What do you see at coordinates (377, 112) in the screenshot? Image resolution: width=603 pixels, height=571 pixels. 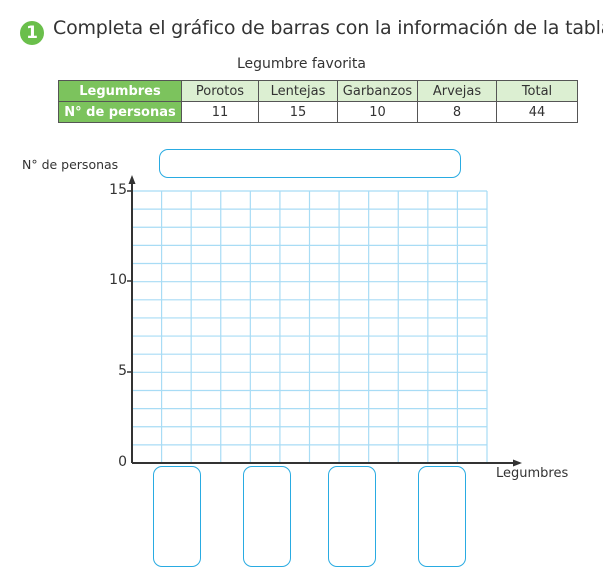 I see `table-cell: 10` at bounding box center [377, 112].